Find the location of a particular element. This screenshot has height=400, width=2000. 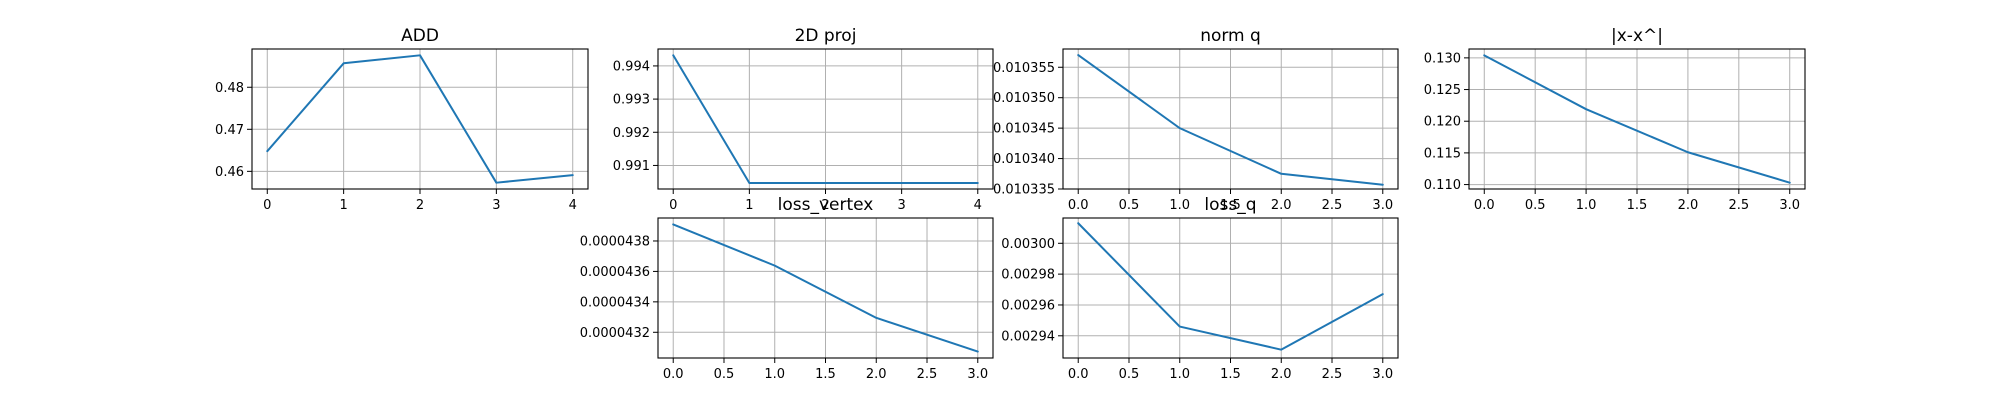

y-tick-label: 0.0000436 is located at coordinates (615, 272).